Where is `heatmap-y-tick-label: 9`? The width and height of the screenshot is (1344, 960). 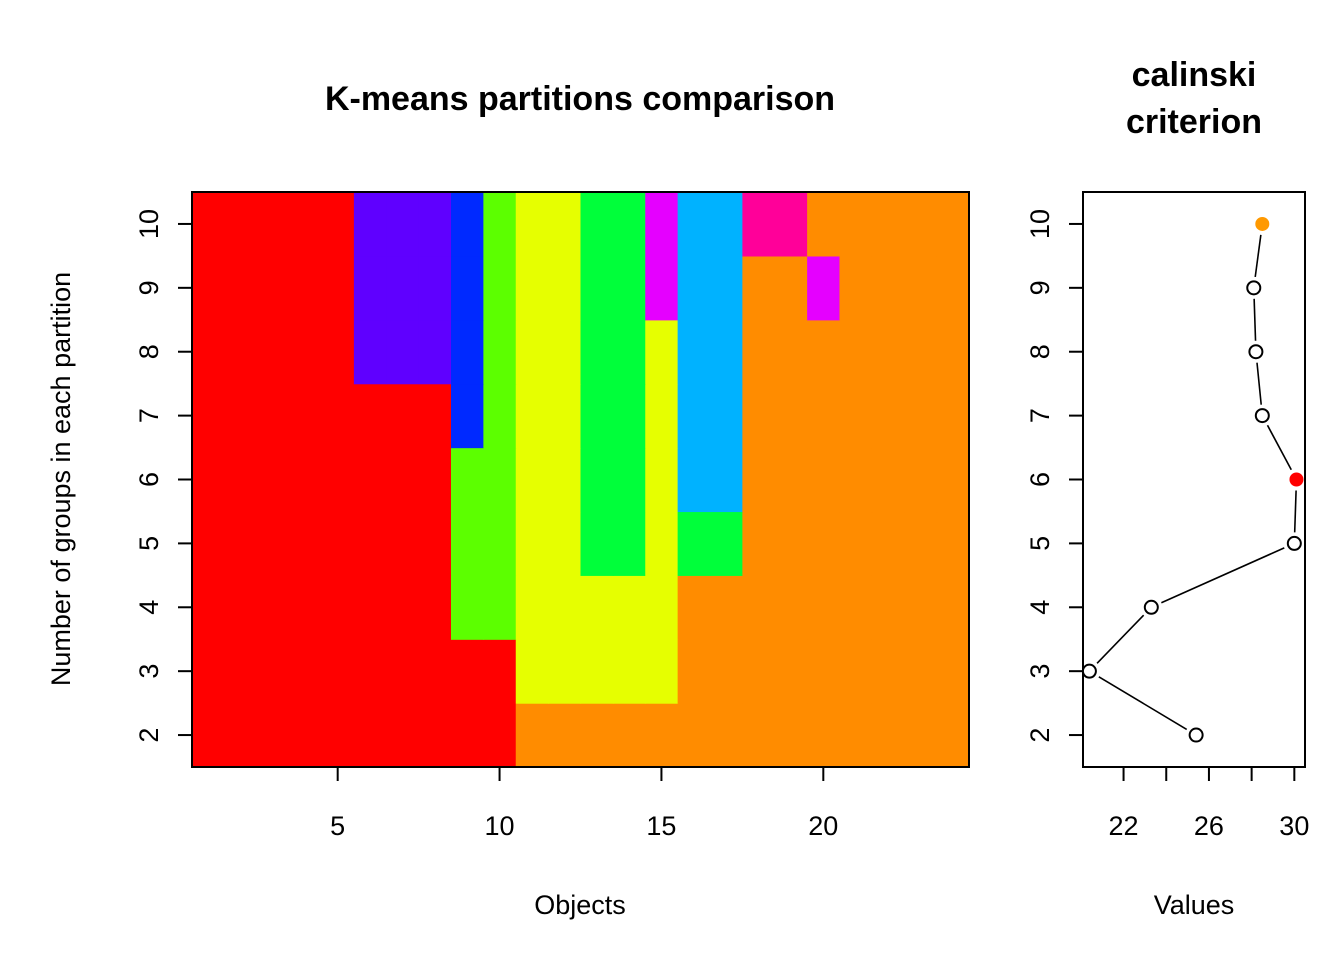
heatmap-y-tick-label: 9 is located at coordinates (149, 287).